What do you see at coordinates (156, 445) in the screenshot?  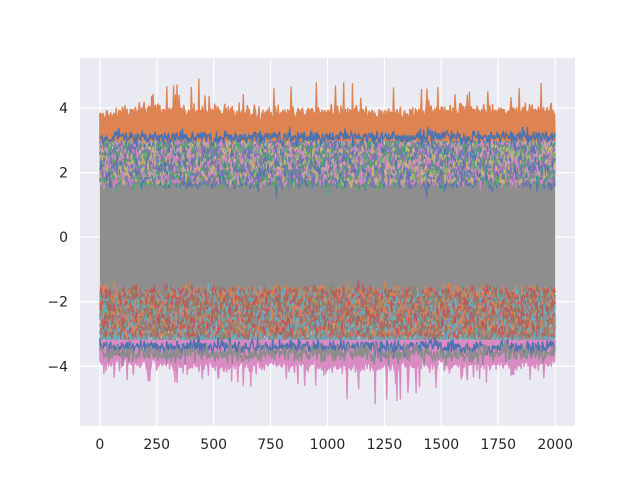 I see `x-tick-label: 250` at bounding box center [156, 445].